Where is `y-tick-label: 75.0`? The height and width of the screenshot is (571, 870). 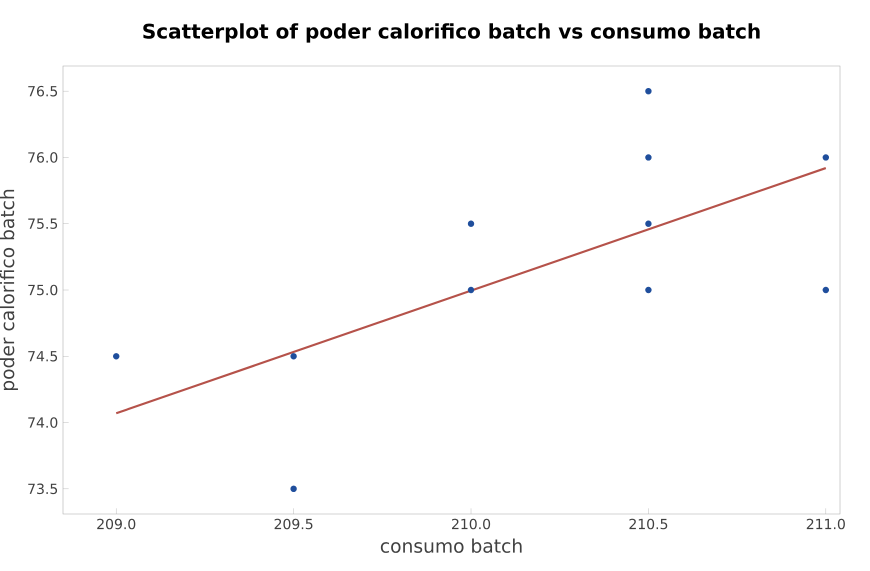 y-tick-label: 75.0 is located at coordinates (43, 290).